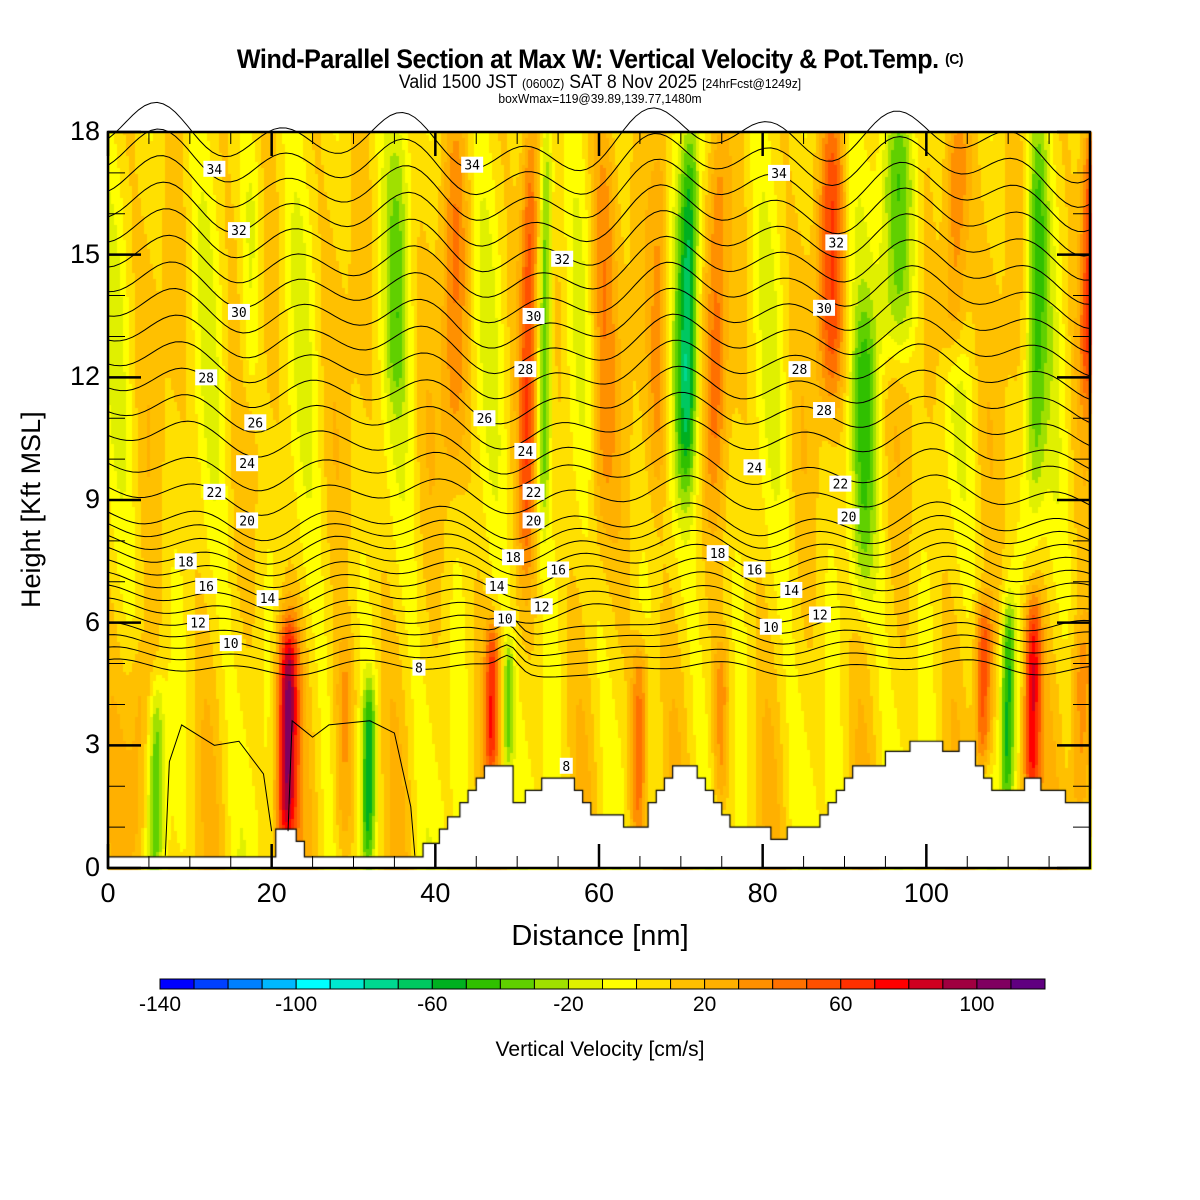 This screenshot has height=1200, width=1200. I want to click on y-tick-label: 6, so click(92, 621).